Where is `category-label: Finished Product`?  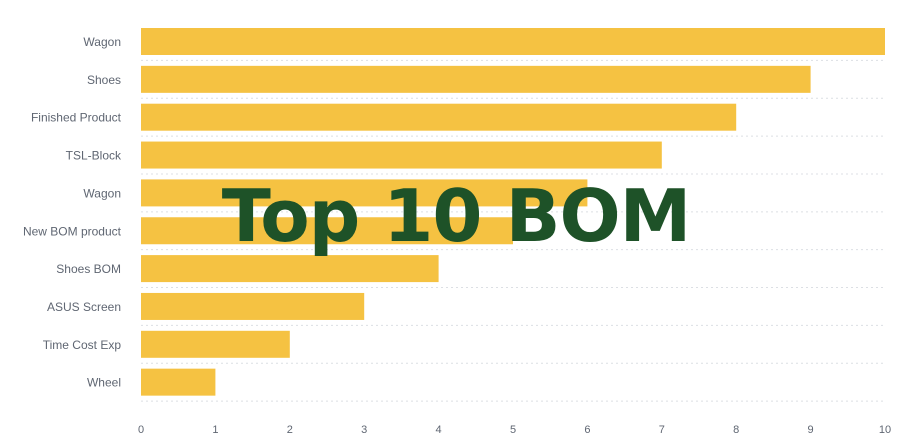
category-label: Finished Product is located at coordinates (76, 118).